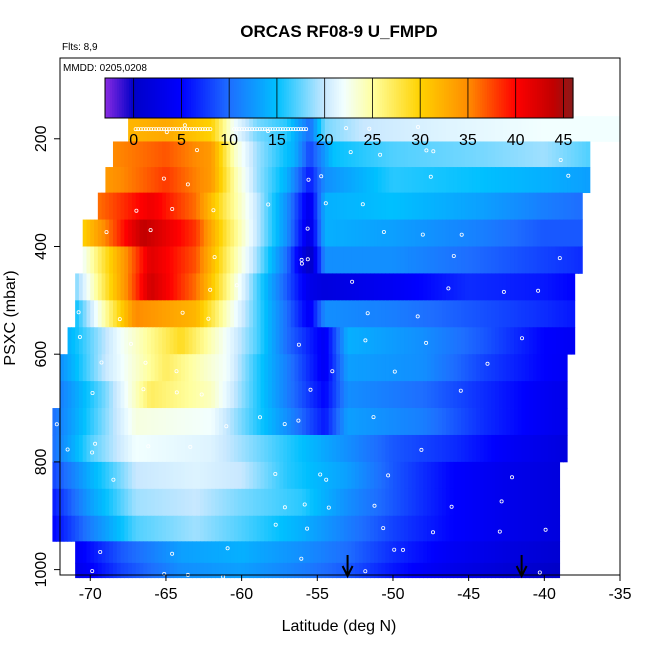 This screenshot has width=650, height=650. I want to click on heatmap-layer, so click(340, 206).